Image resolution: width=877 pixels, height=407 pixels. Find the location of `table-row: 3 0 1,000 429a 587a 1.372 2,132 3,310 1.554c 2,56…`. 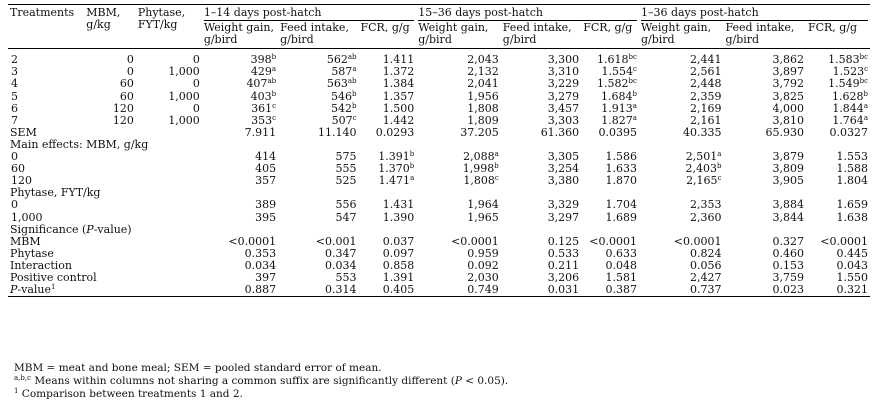

table-row: 3 0 1,000 429a 587a 1.372 2,132 3,310 1.554c 2,56… is located at coordinates (439, 72).